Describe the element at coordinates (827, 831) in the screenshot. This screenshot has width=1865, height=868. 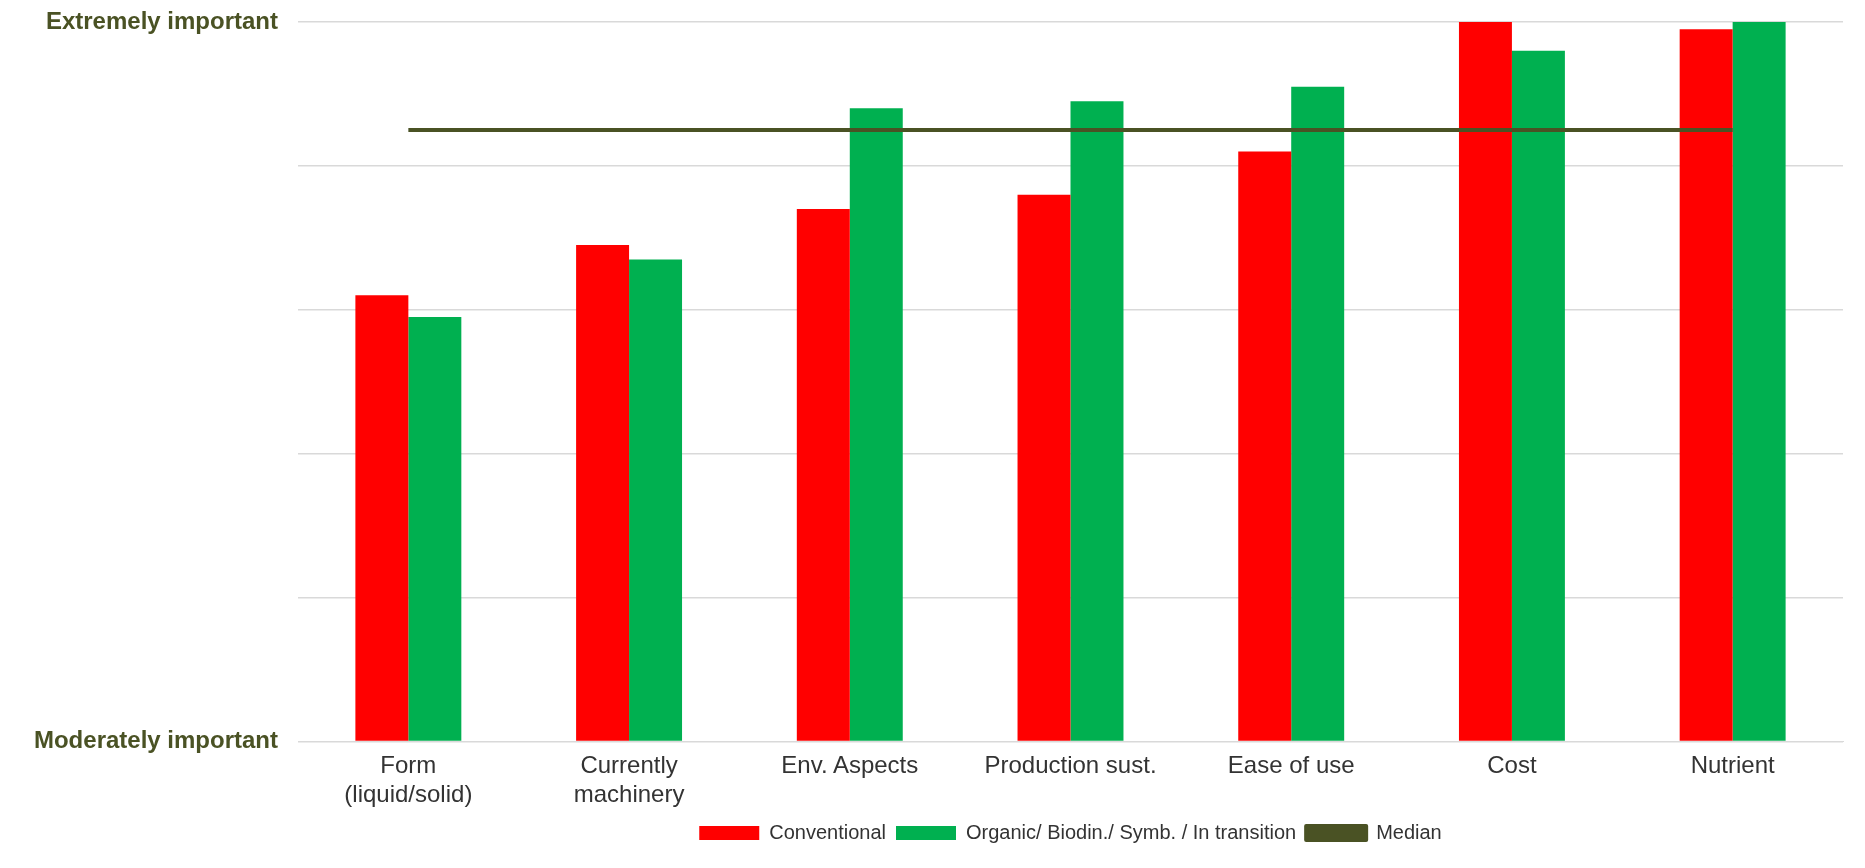
I see `legend-label: Conventional` at that location.